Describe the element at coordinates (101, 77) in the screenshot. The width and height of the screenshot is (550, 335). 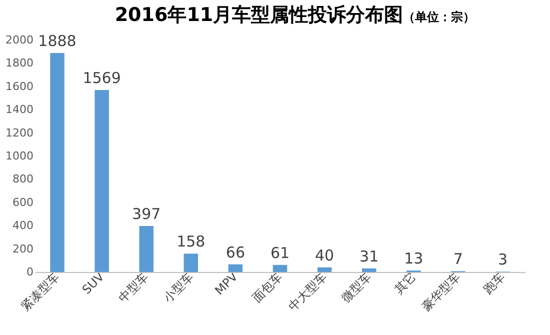
I see `data-label: 1569` at that location.